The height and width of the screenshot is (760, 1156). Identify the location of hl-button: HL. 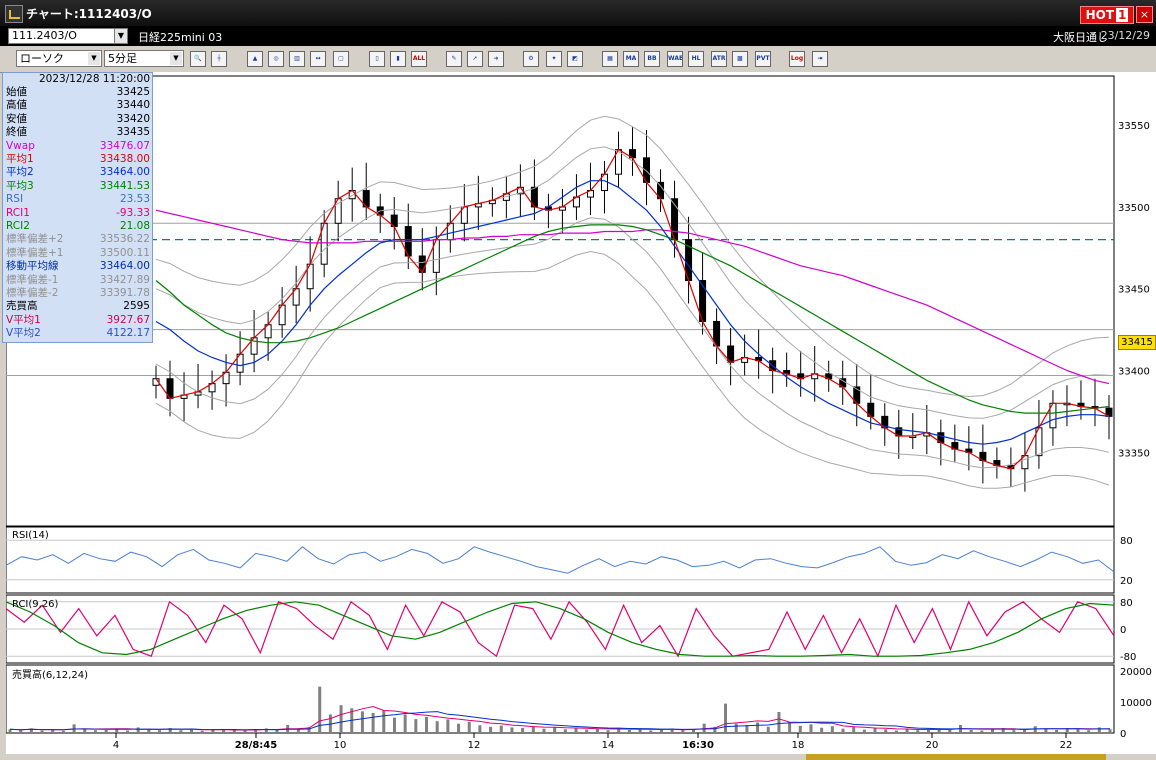
(696, 59).